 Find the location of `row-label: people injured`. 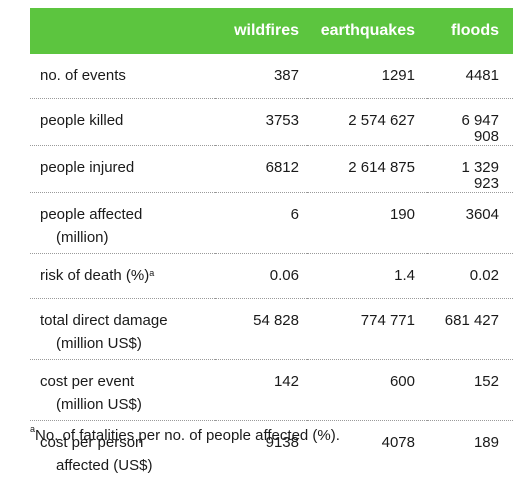

row-label: people injured is located at coordinates (122, 169).